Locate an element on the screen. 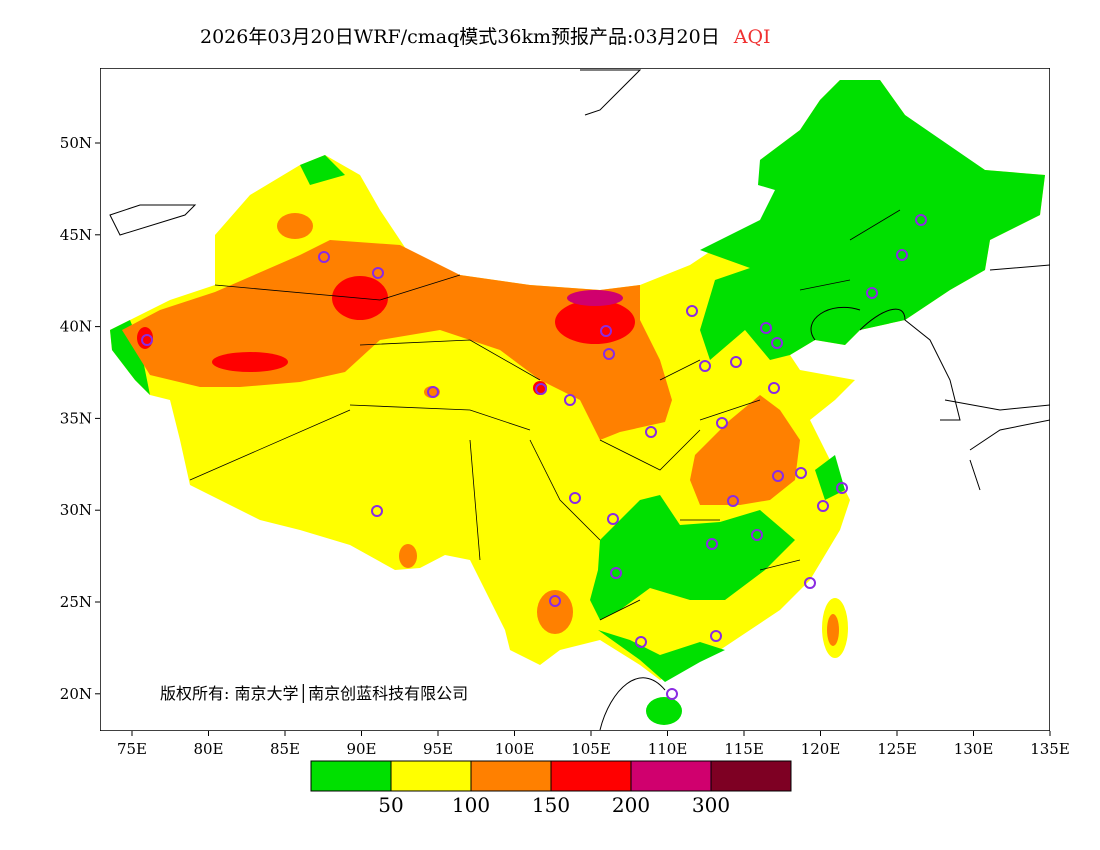  y-tick-label: 30N is located at coordinates (76, 510).